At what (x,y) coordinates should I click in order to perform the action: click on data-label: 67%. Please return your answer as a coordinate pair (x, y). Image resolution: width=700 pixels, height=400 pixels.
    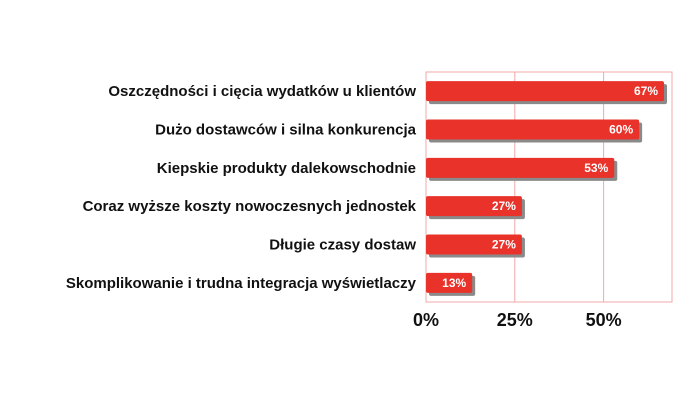
    Looking at the image, I should click on (646, 91).